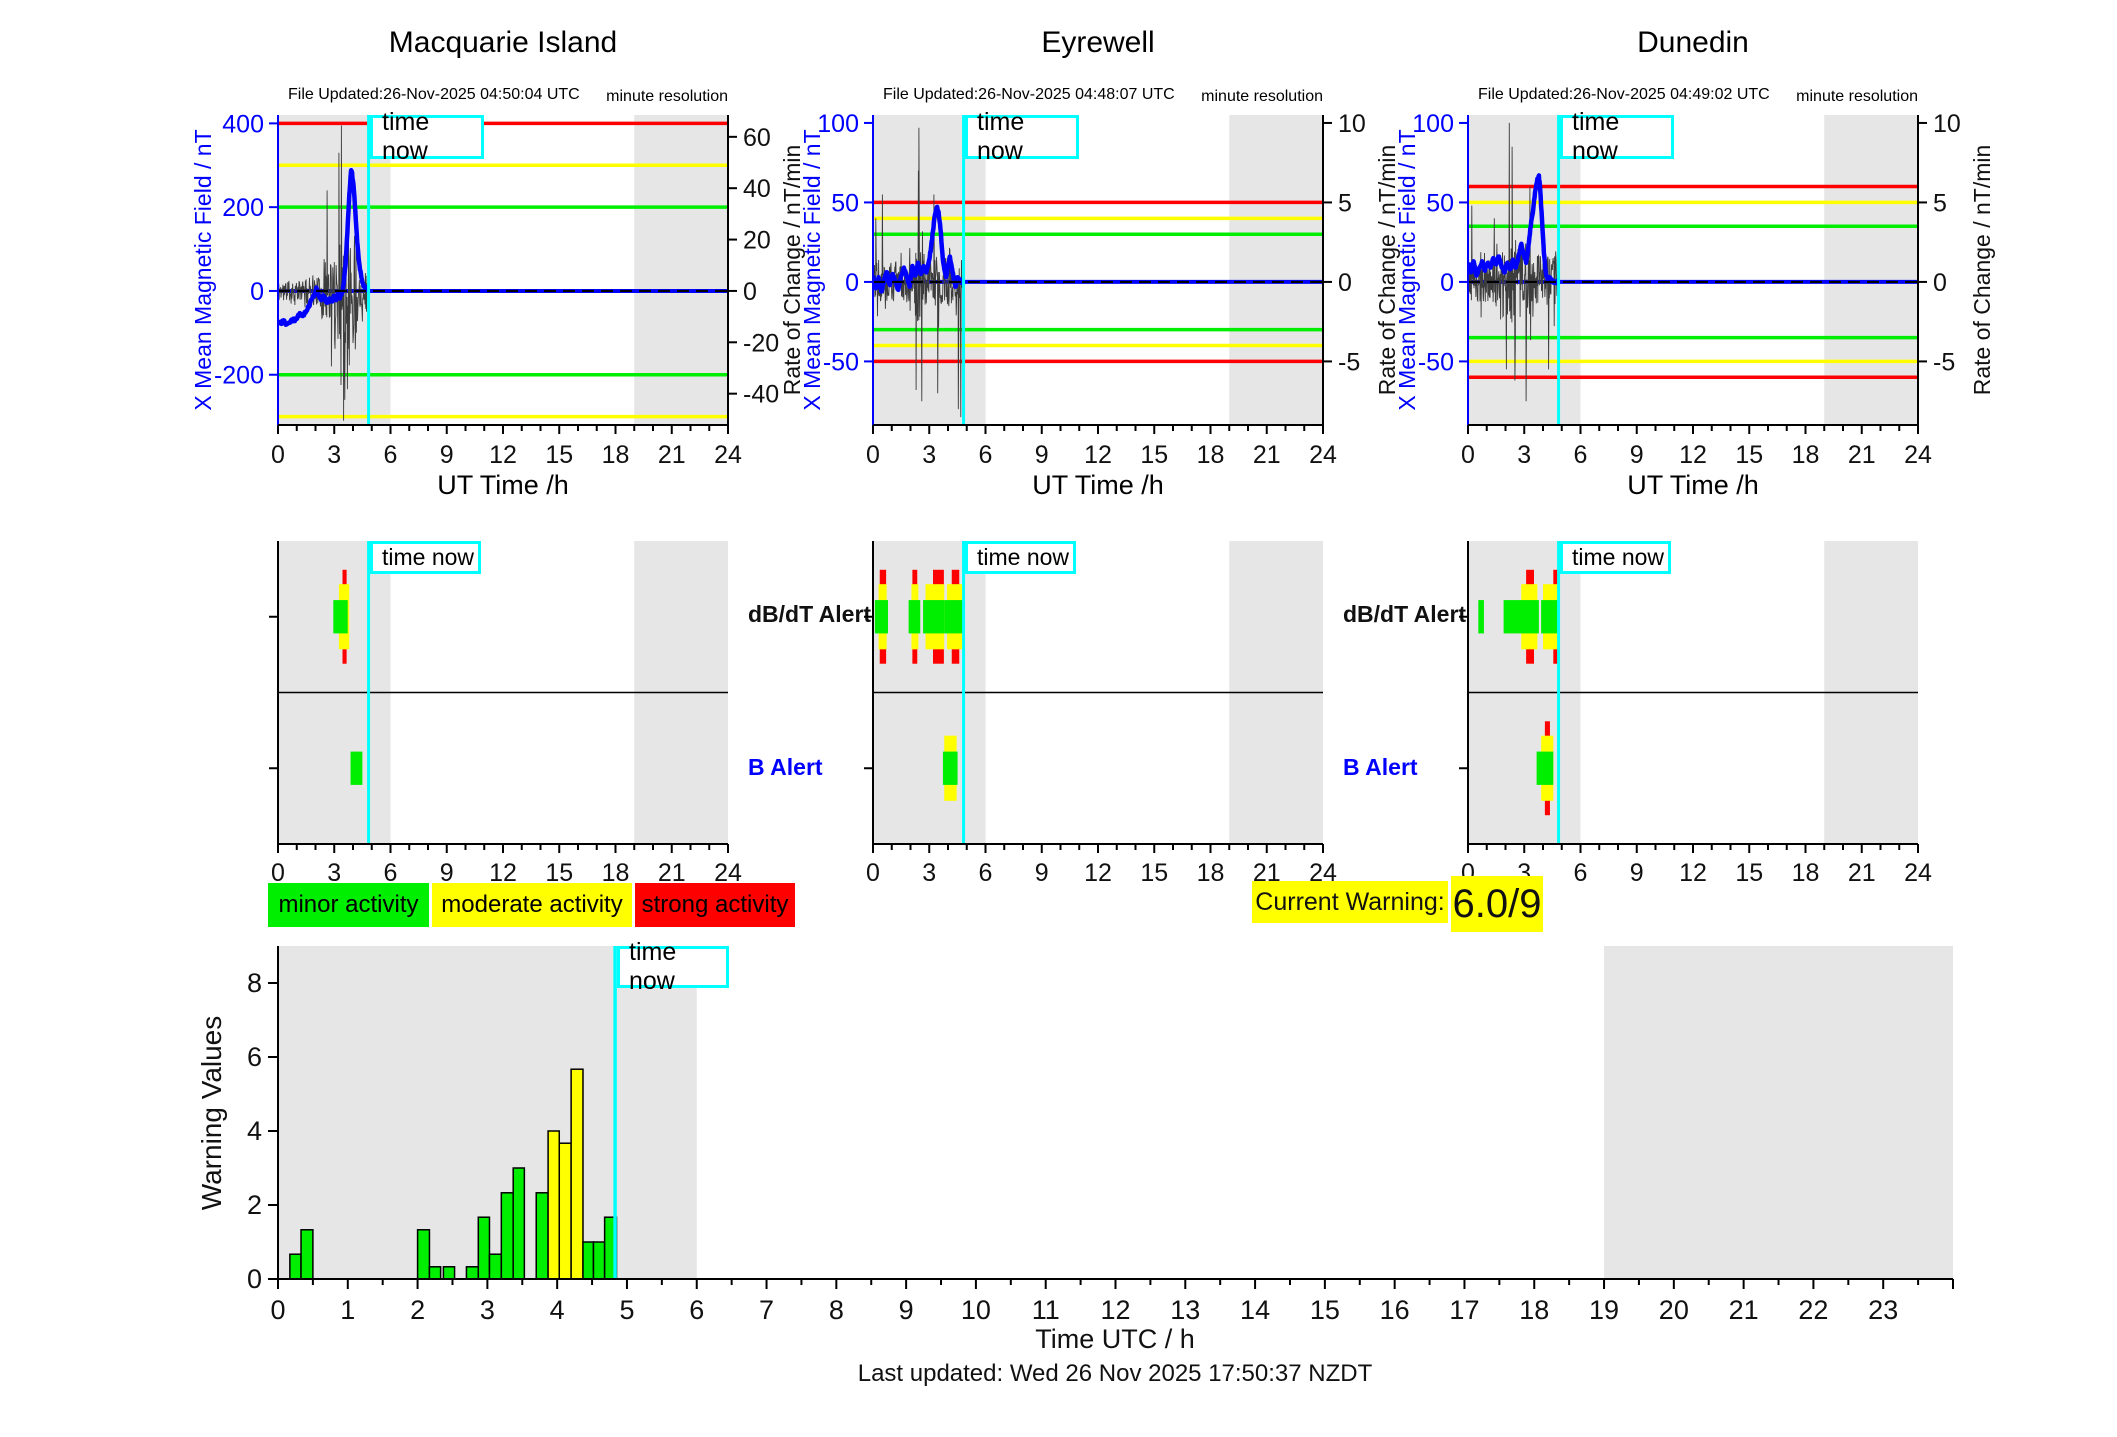  I want to click on y-tick-label: 2, so click(254, 1205).